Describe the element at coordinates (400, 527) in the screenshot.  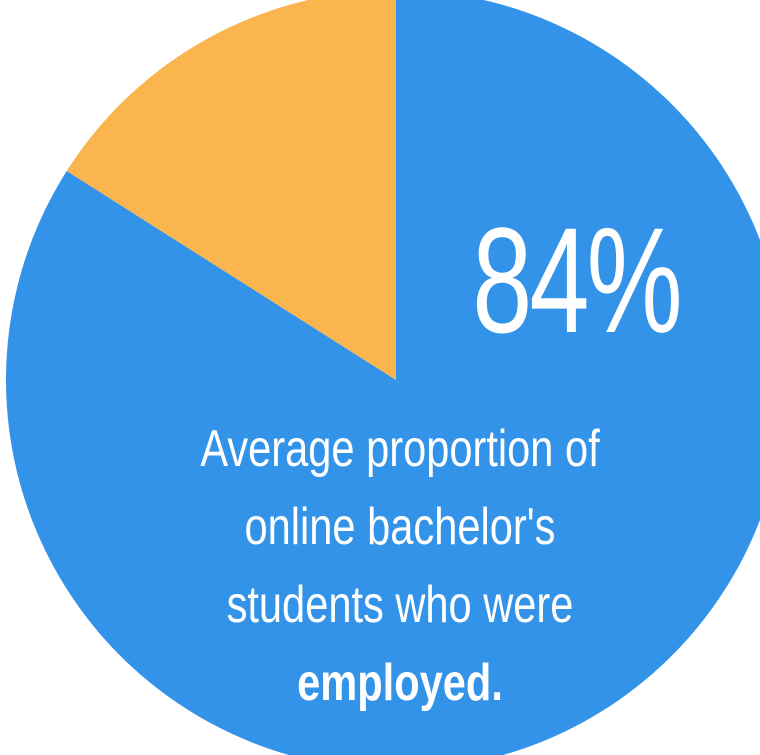
I see `caption-line-2: online bachelor's` at that location.